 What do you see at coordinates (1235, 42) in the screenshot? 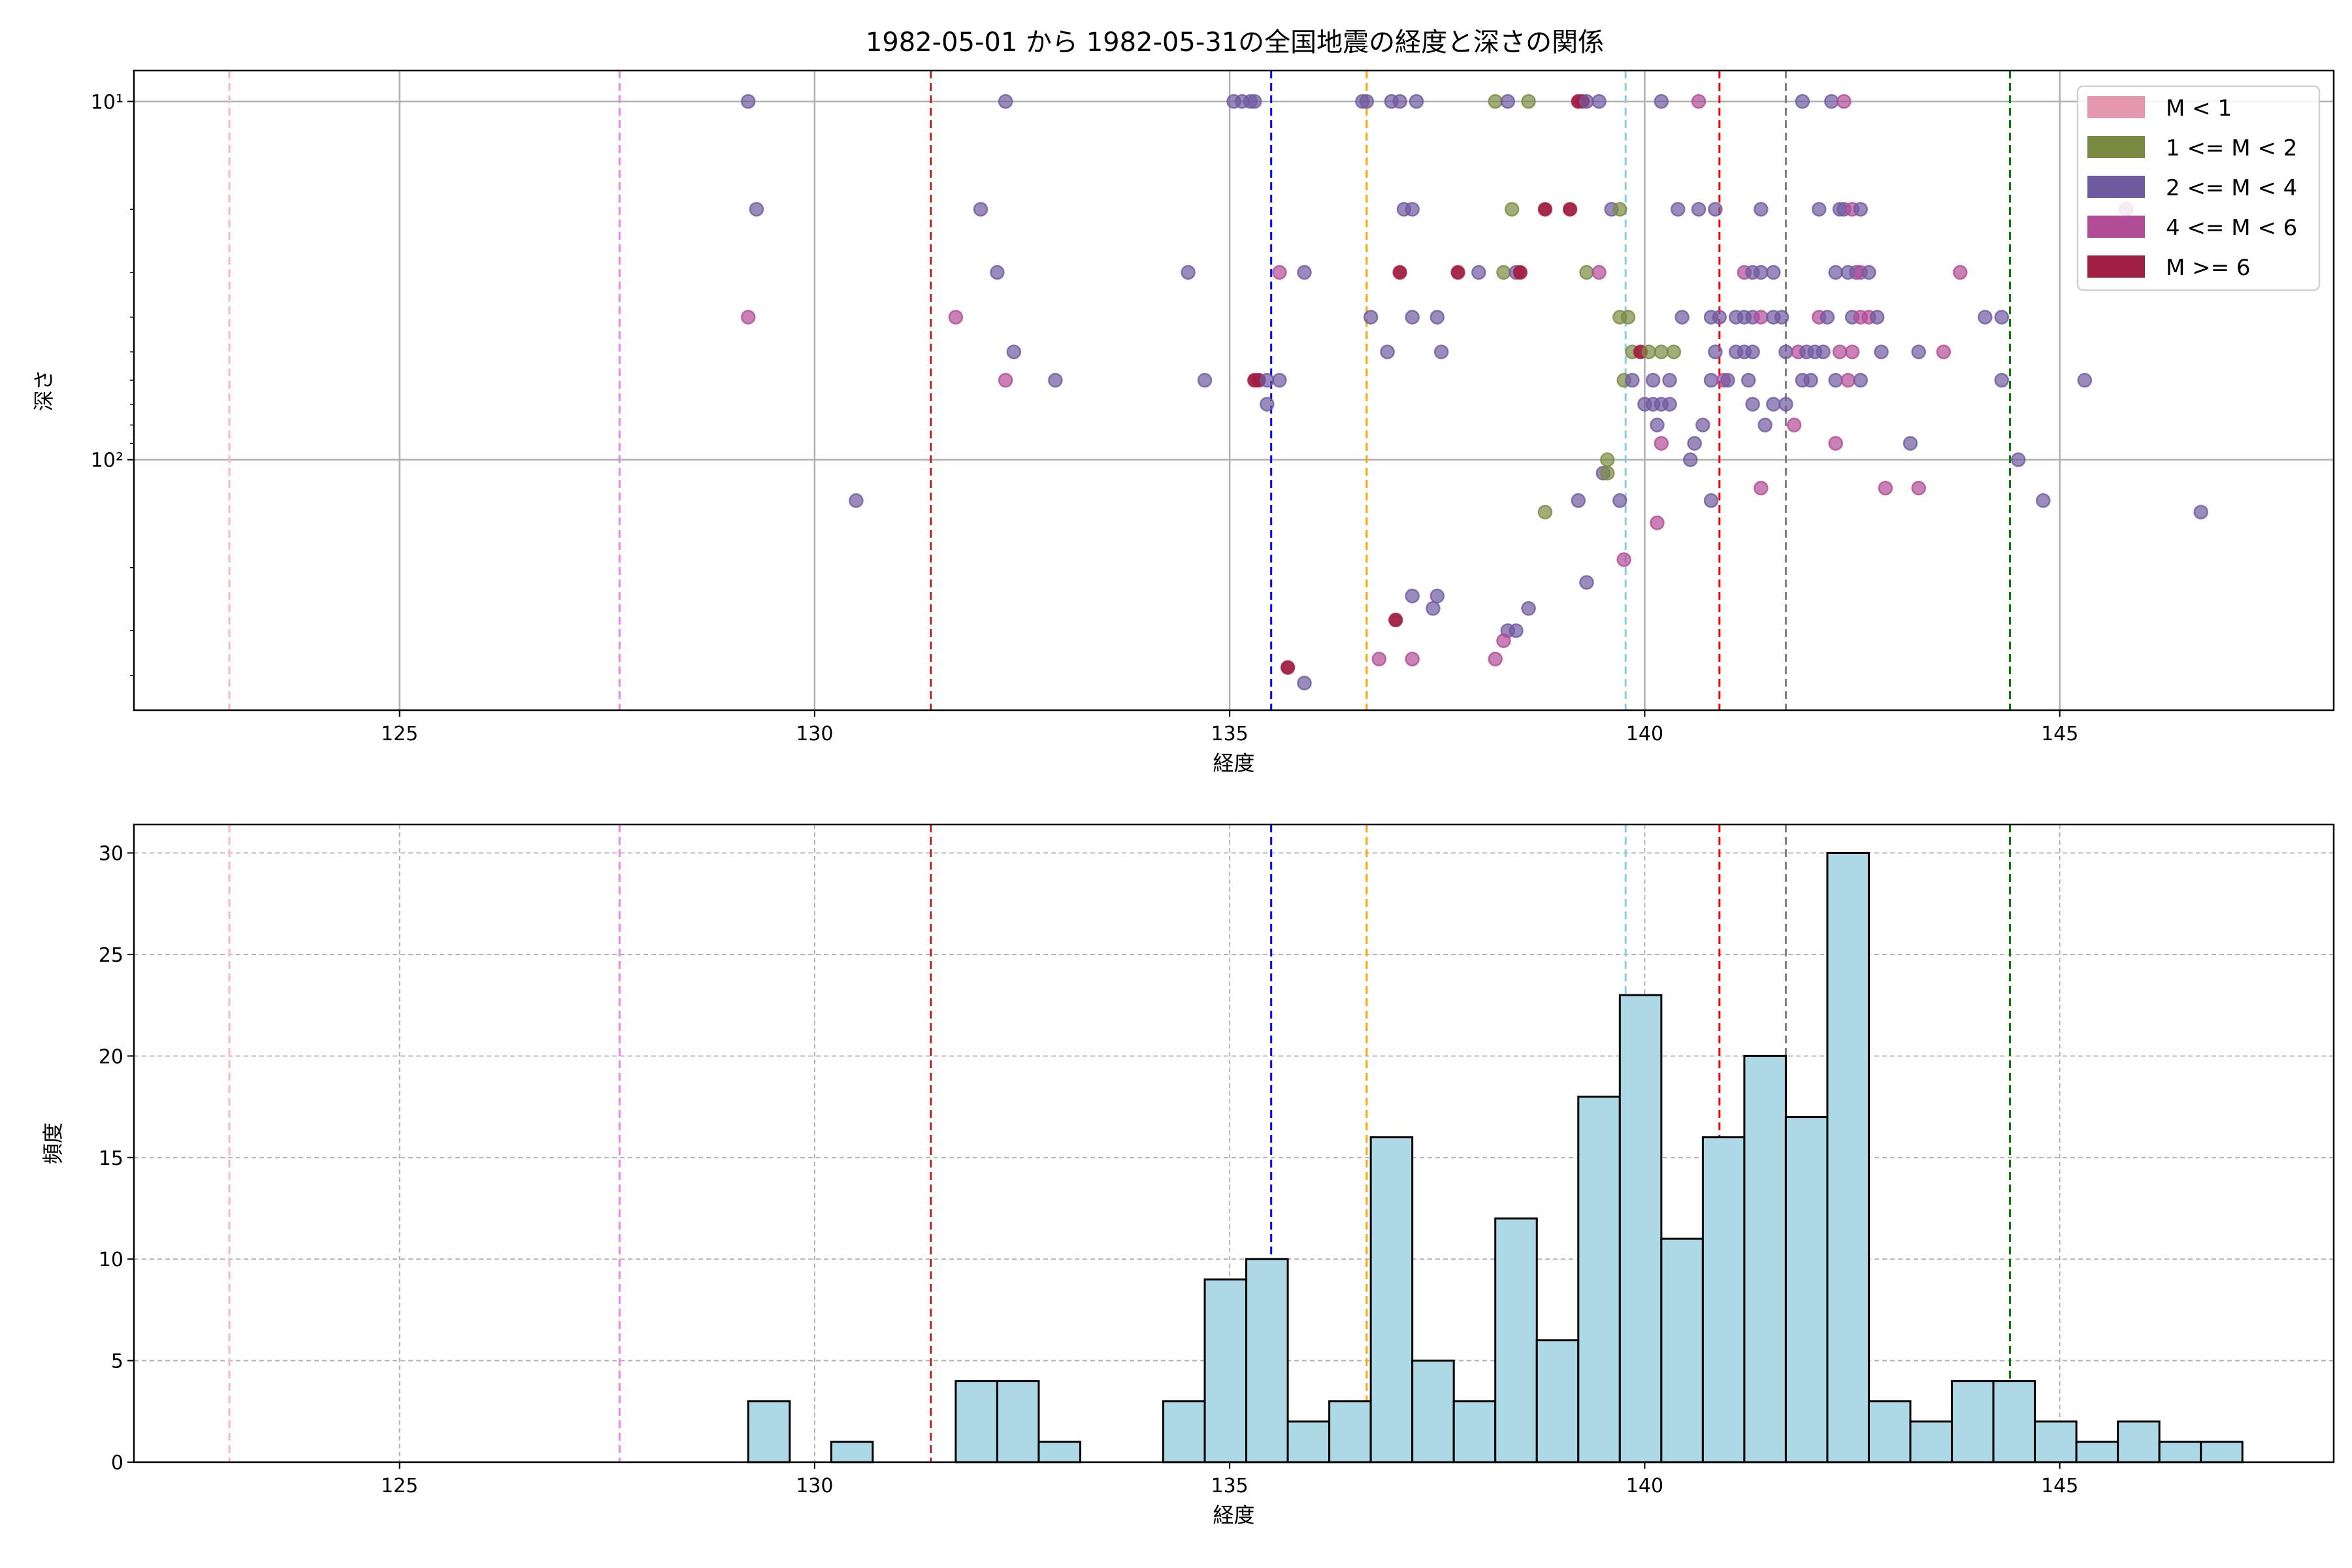
I see `chart-title: 1982-05-01 から 1982-05-31の全国地震の経度と深さの関係` at bounding box center [1235, 42].